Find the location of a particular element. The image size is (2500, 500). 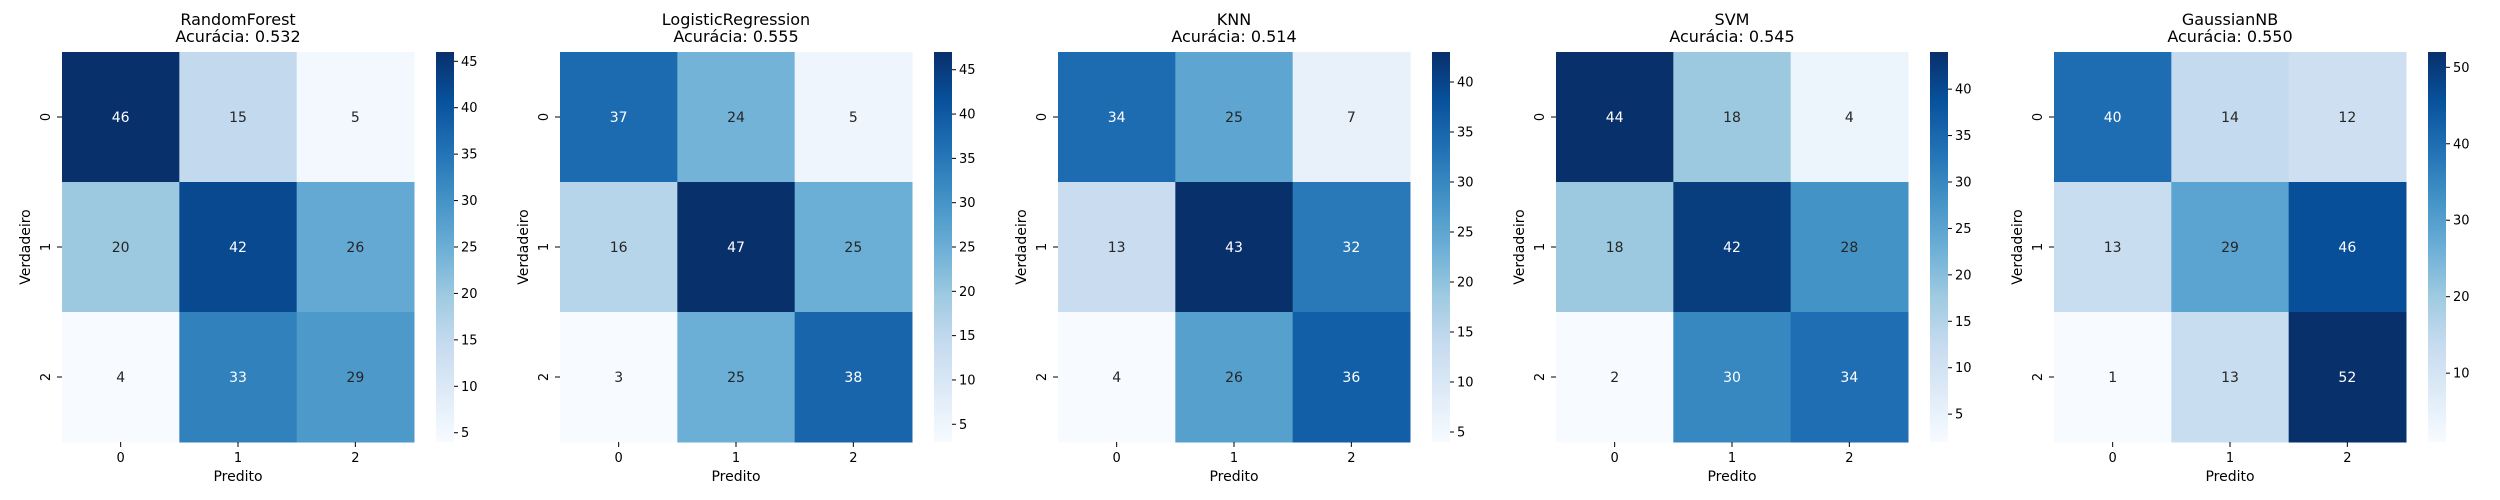

cell-value-label: 38 is located at coordinates (853, 378).